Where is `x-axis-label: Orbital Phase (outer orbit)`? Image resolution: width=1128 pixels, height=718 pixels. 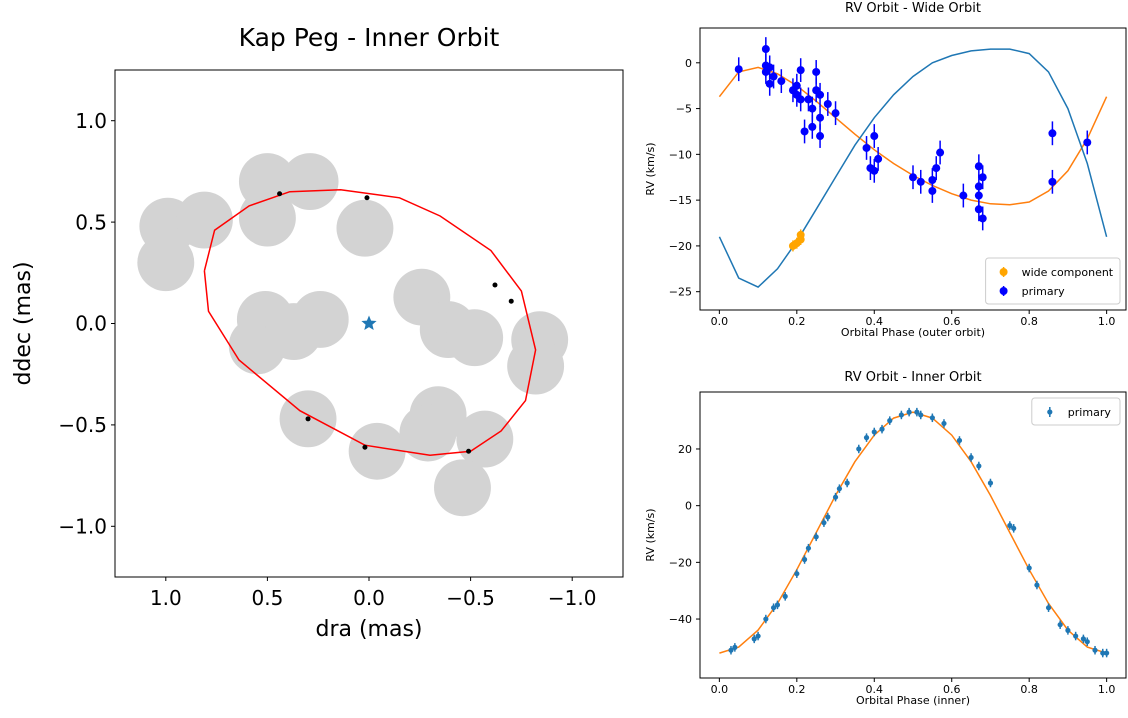 x-axis-label: Orbital Phase (outer orbit) is located at coordinates (913, 332).